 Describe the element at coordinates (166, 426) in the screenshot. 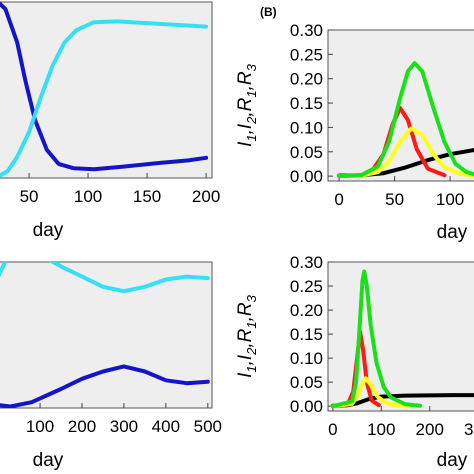

I see `x-tick-label: 400` at that location.